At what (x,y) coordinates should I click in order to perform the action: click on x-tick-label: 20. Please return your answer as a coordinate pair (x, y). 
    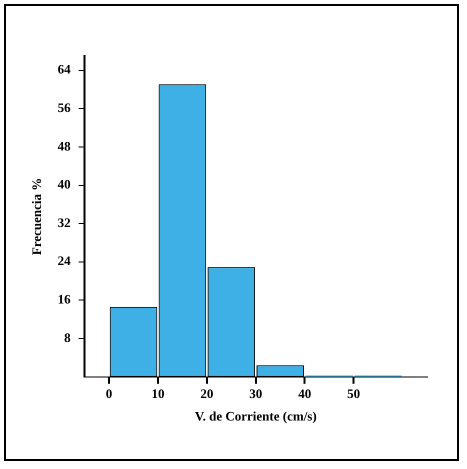
    Looking at the image, I should click on (207, 393).